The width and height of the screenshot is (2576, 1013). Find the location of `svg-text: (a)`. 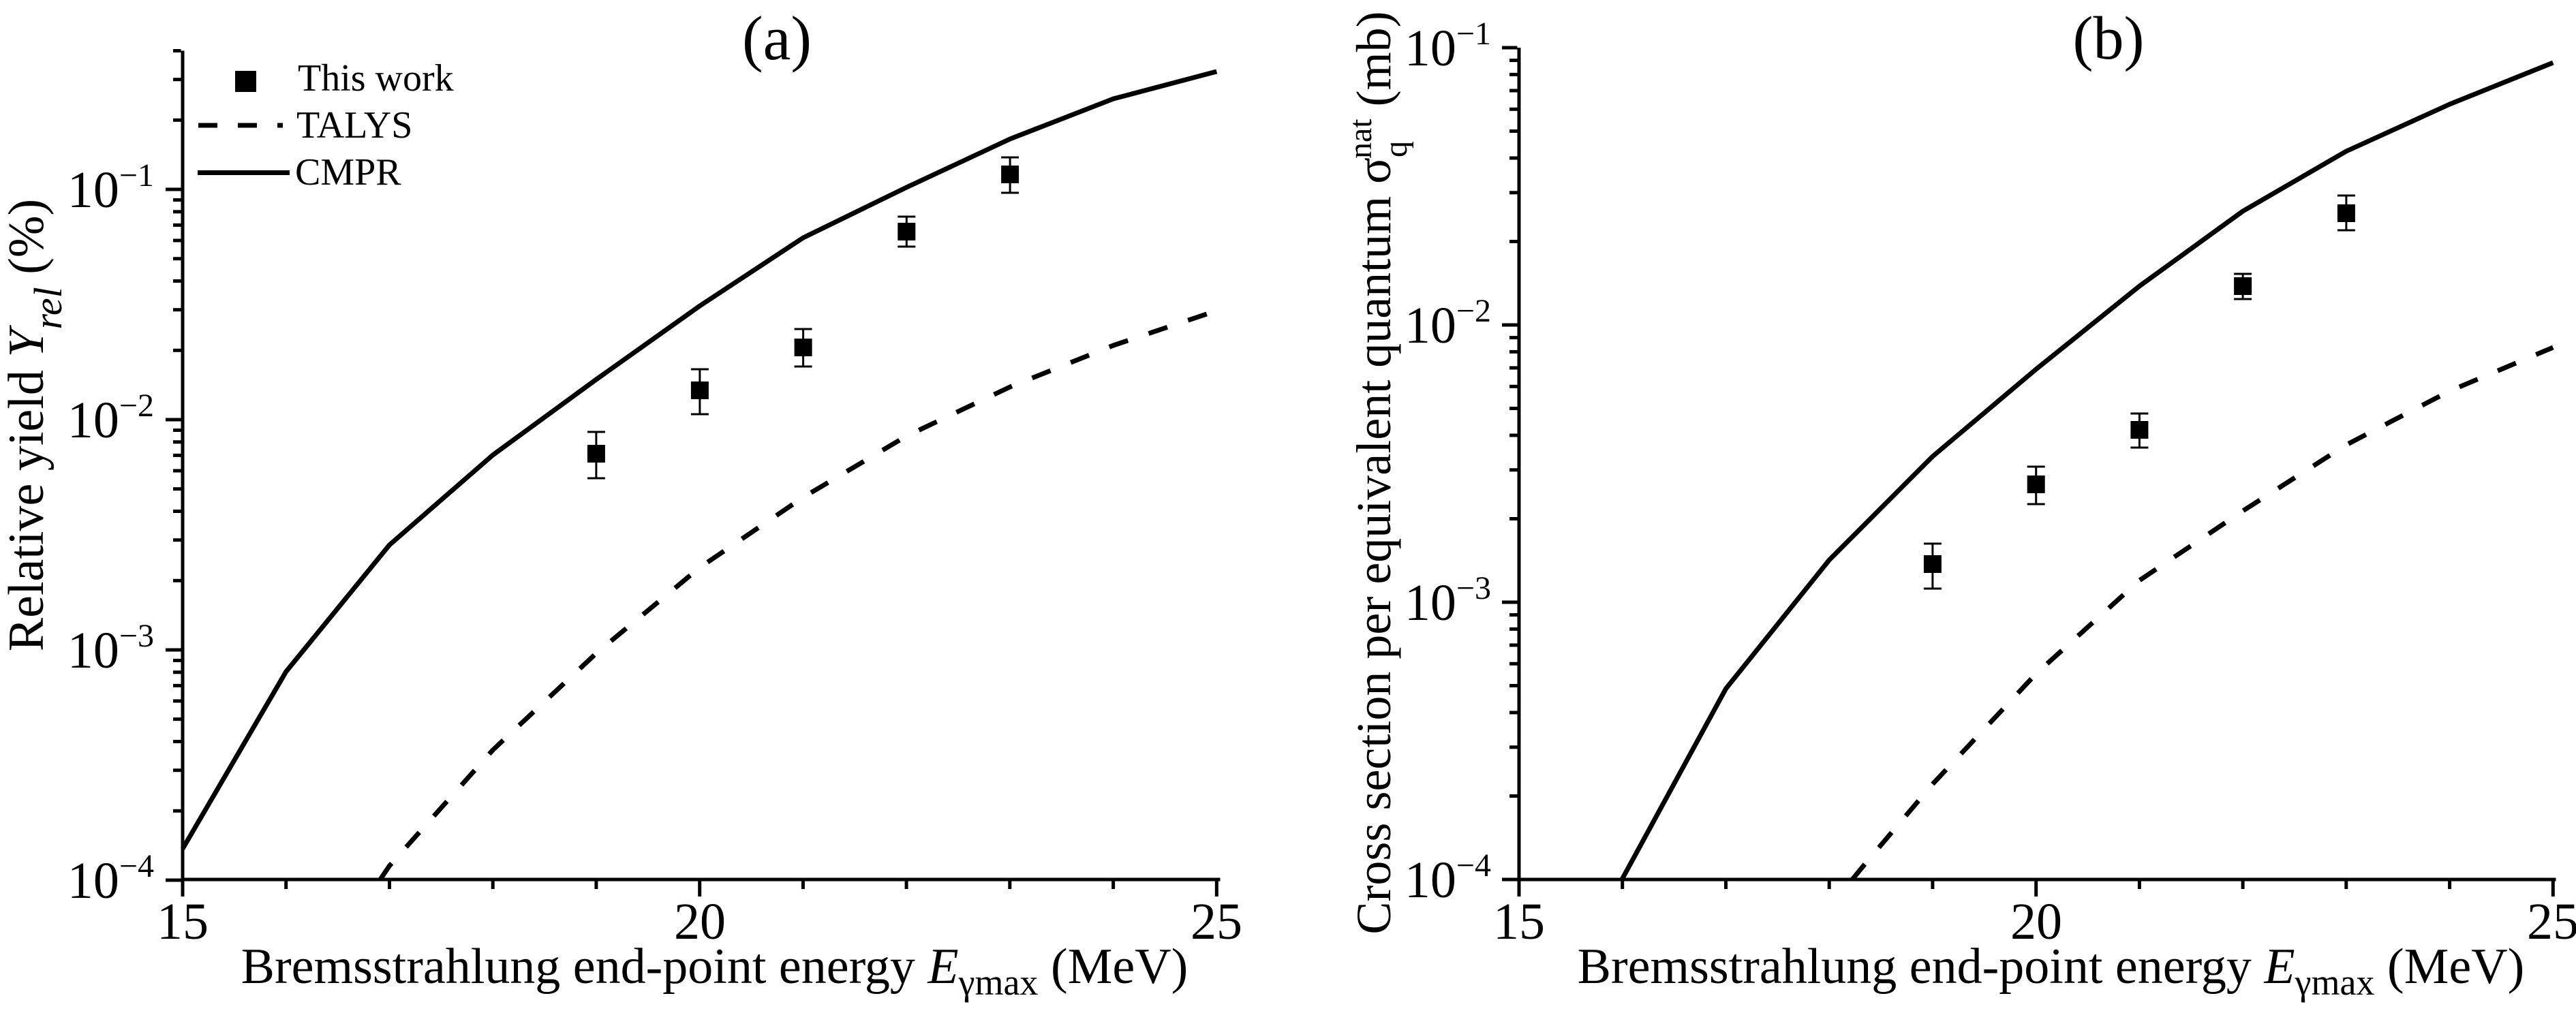

svg-text: (a) is located at coordinates (777, 38).